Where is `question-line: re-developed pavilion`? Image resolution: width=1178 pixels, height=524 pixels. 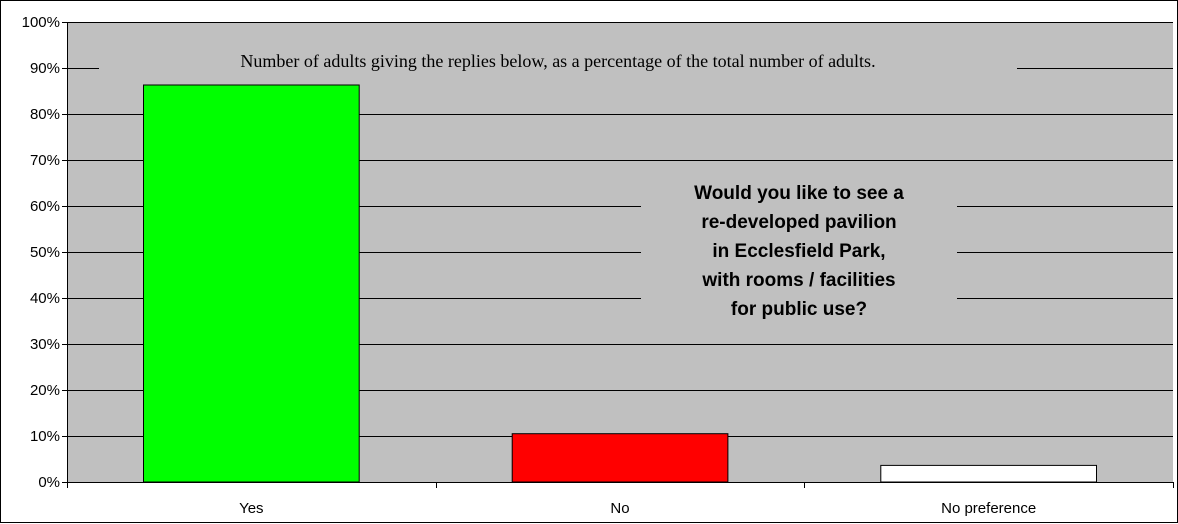
question-line: re-developed pavilion is located at coordinates (798, 222).